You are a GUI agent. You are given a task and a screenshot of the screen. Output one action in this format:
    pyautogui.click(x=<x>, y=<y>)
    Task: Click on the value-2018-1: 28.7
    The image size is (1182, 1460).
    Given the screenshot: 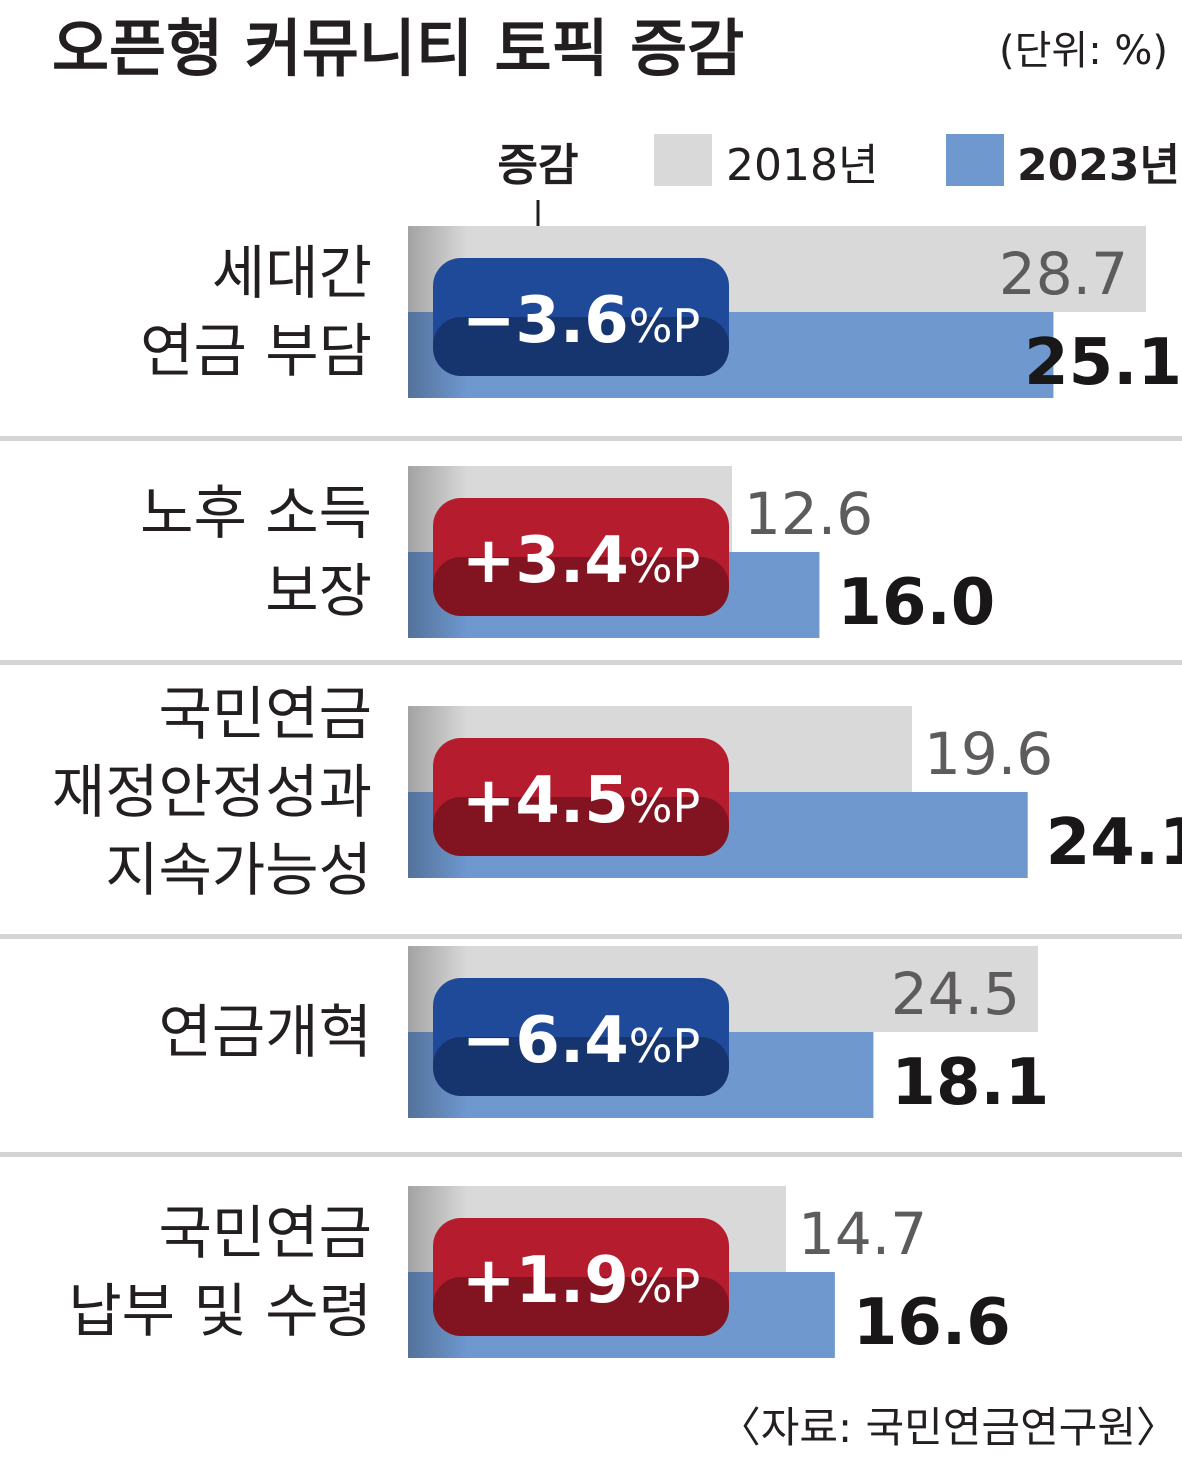 What is the action you would take?
    pyautogui.click(x=1063, y=274)
    